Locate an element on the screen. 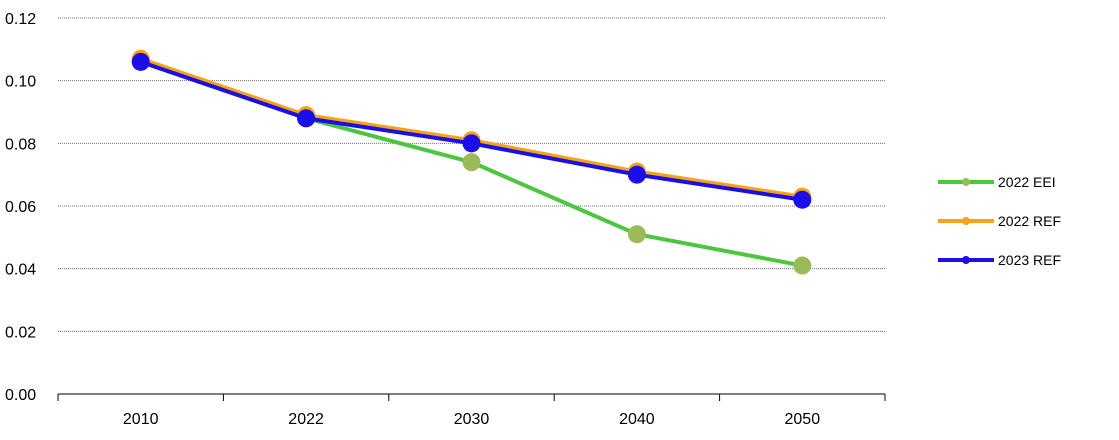 The image size is (1119, 440). x-tick-label: 2010 is located at coordinates (141, 419).